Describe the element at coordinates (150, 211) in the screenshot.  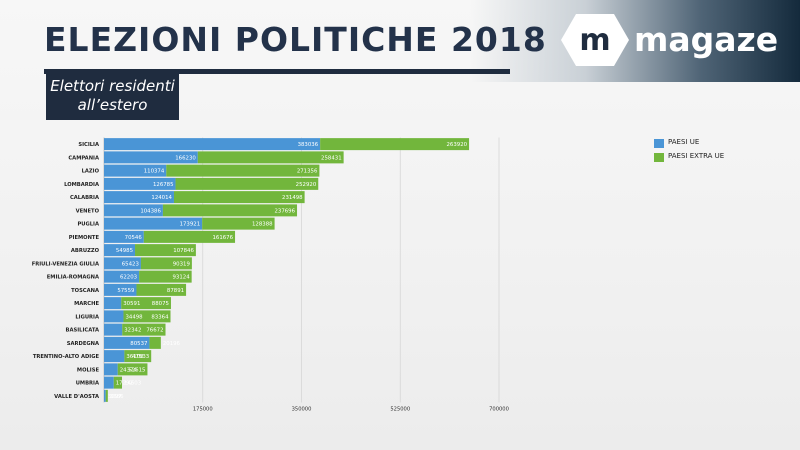
I see `data-label-ue: 104386` at that location.